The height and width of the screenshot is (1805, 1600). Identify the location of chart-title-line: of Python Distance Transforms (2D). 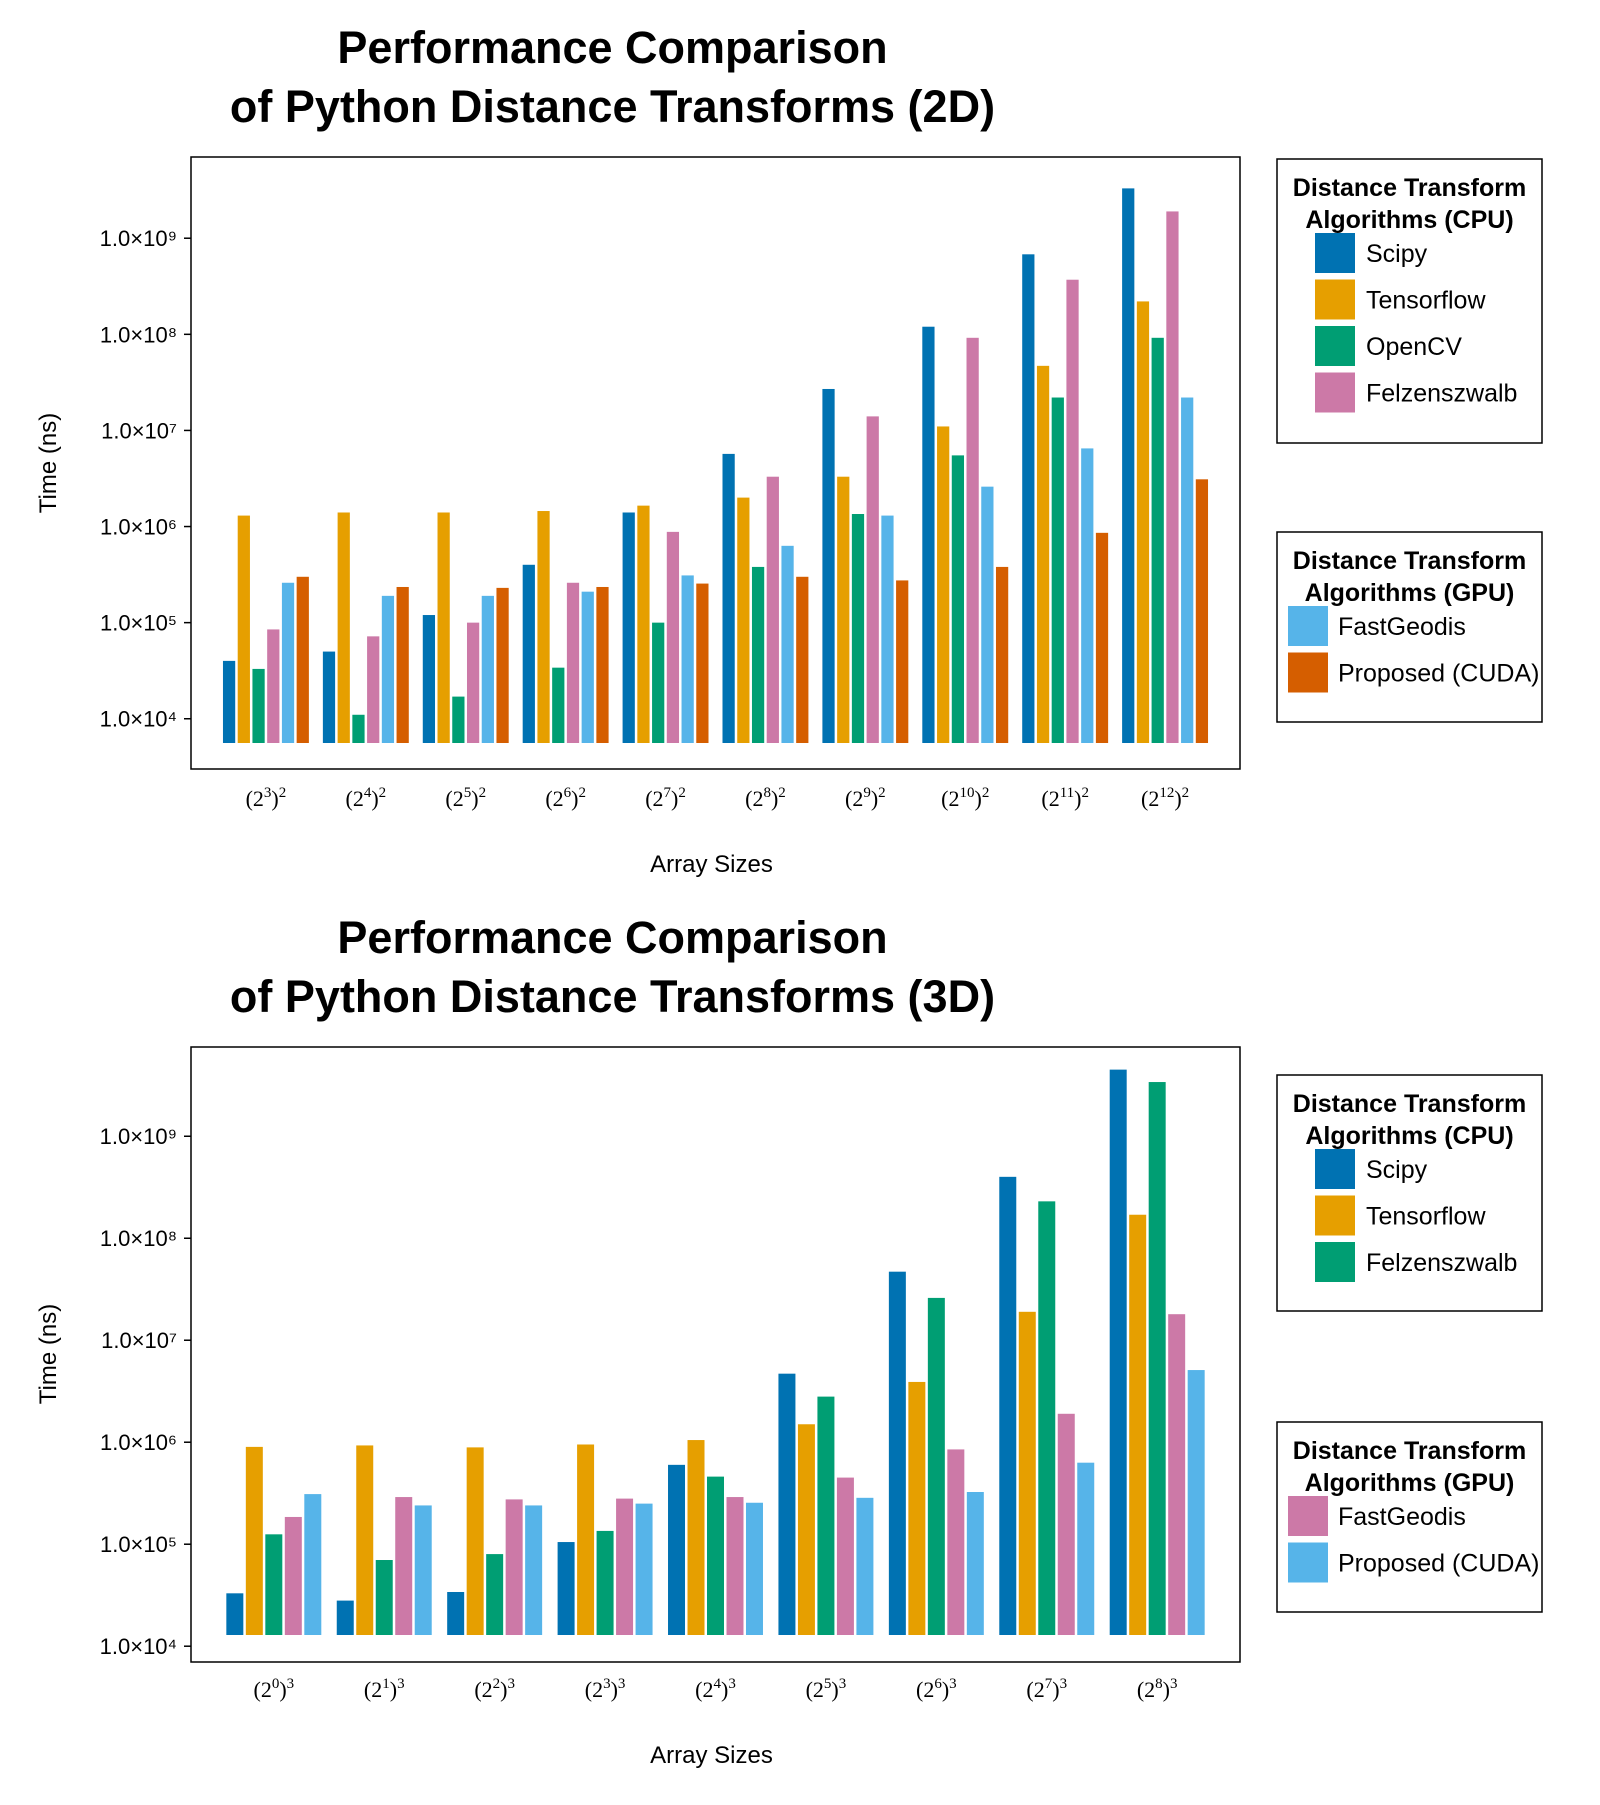
(612, 106).